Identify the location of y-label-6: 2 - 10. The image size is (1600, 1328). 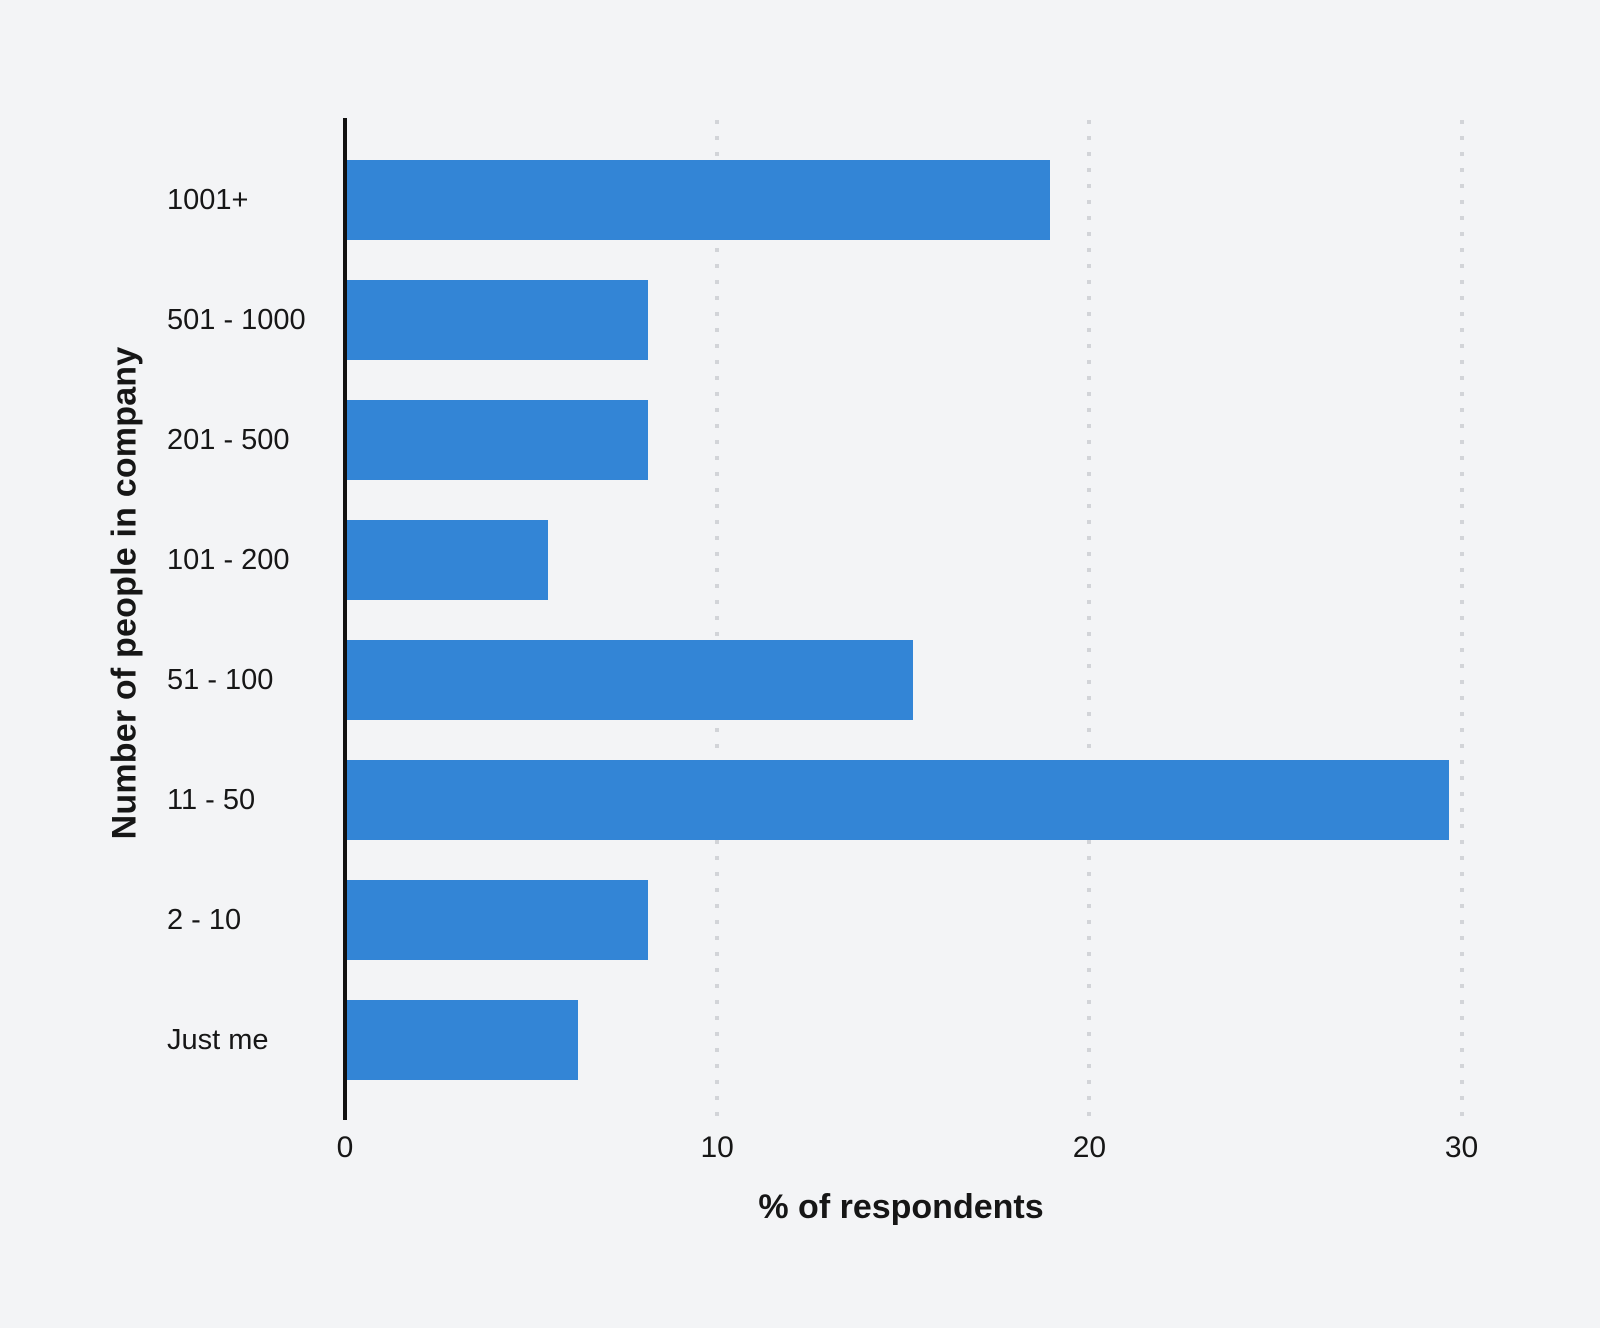
(204, 920).